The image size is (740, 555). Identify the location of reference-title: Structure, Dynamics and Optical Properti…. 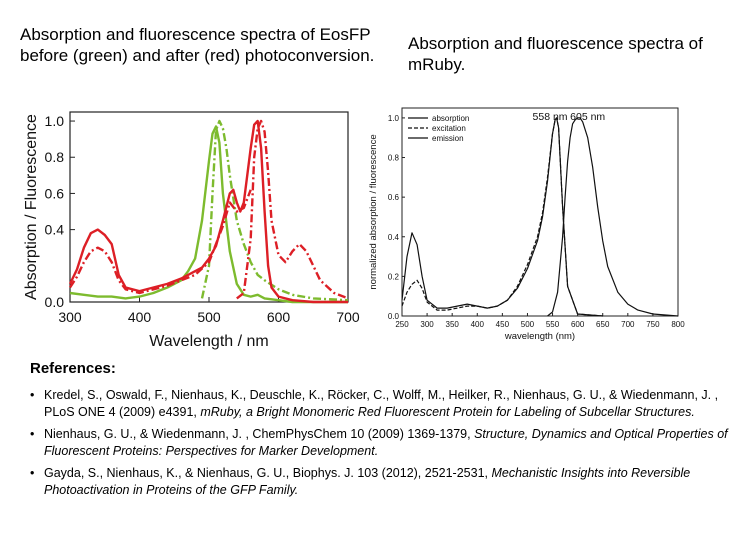
(386, 442).